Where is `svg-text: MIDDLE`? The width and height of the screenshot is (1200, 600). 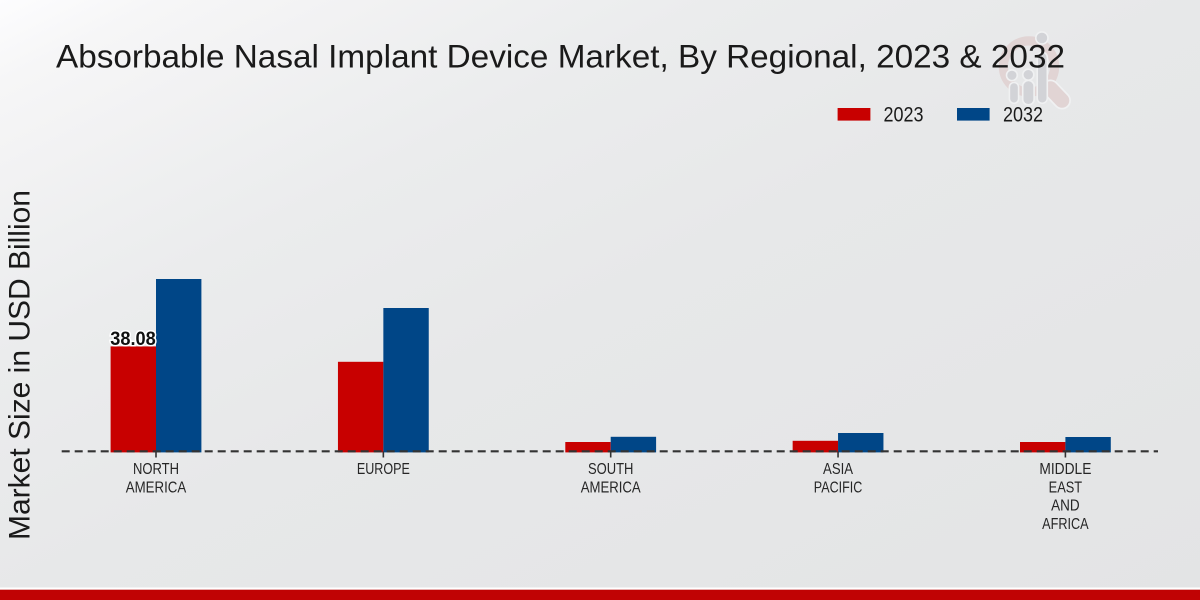 svg-text: MIDDLE is located at coordinates (1065, 469).